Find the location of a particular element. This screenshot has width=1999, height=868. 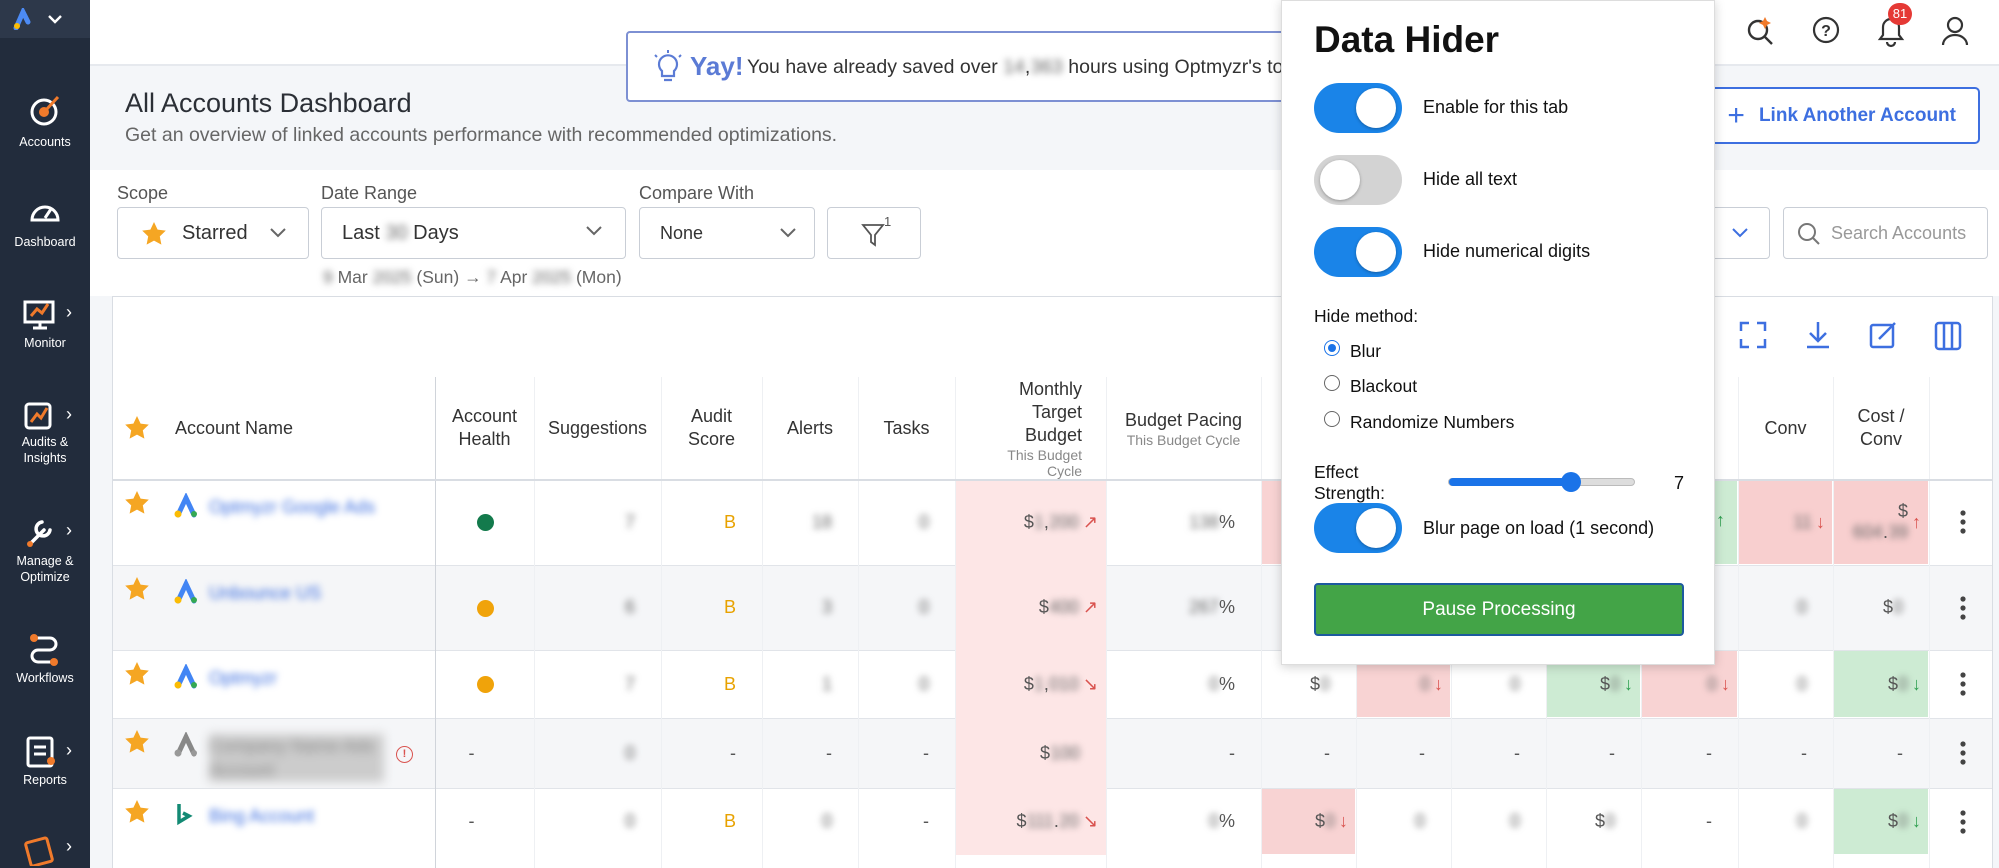

header-text: Monthly Target Budget is located at coordinates (1050, 411).